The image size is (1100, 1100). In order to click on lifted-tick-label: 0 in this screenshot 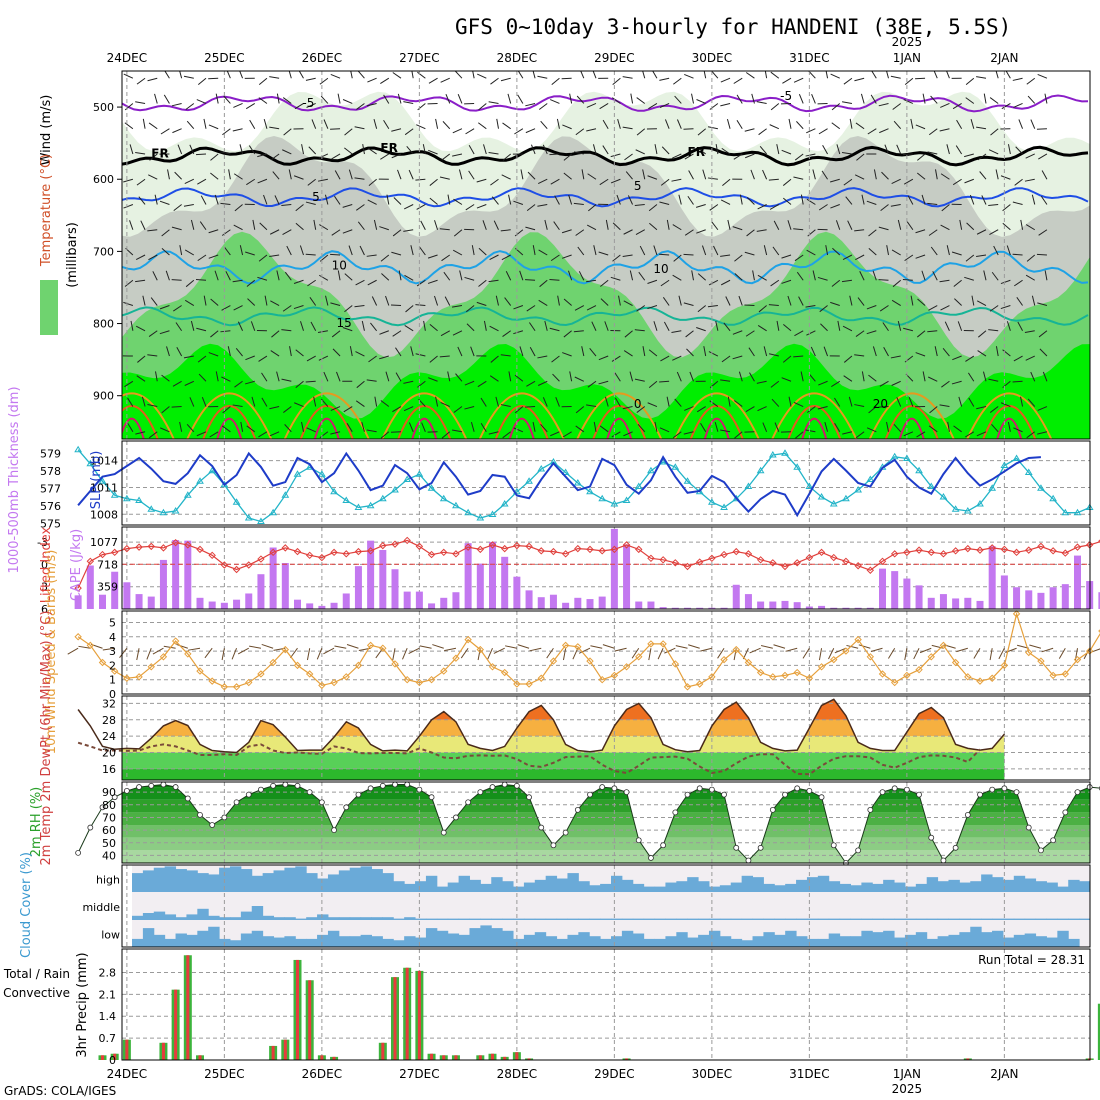, I will do `click(44, 564)`.